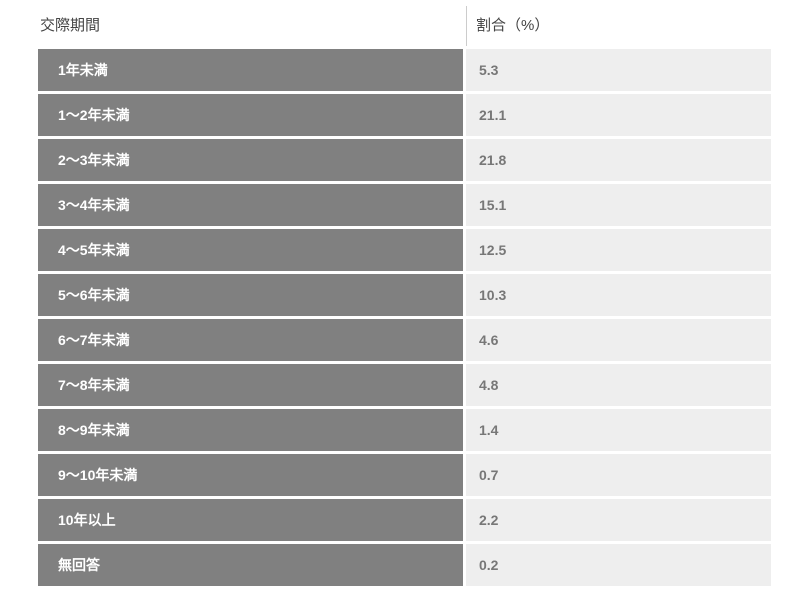 The height and width of the screenshot is (607, 805). Describe the element at coordinates (618, 26) in the screenshot. I see `column-header-percentage: 割合（%）` at that location.